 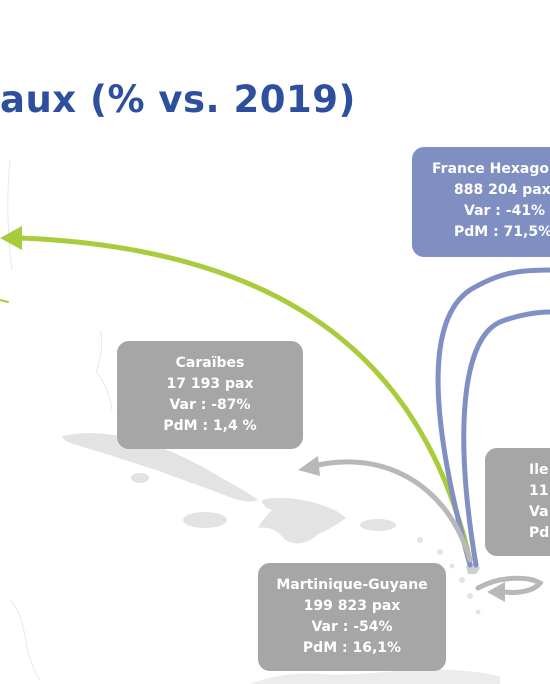 What do you see at coordinates (309, 466) in the screenshot?
I see `arrow-grey-caraibes-head` at bounding box center [309, 466].